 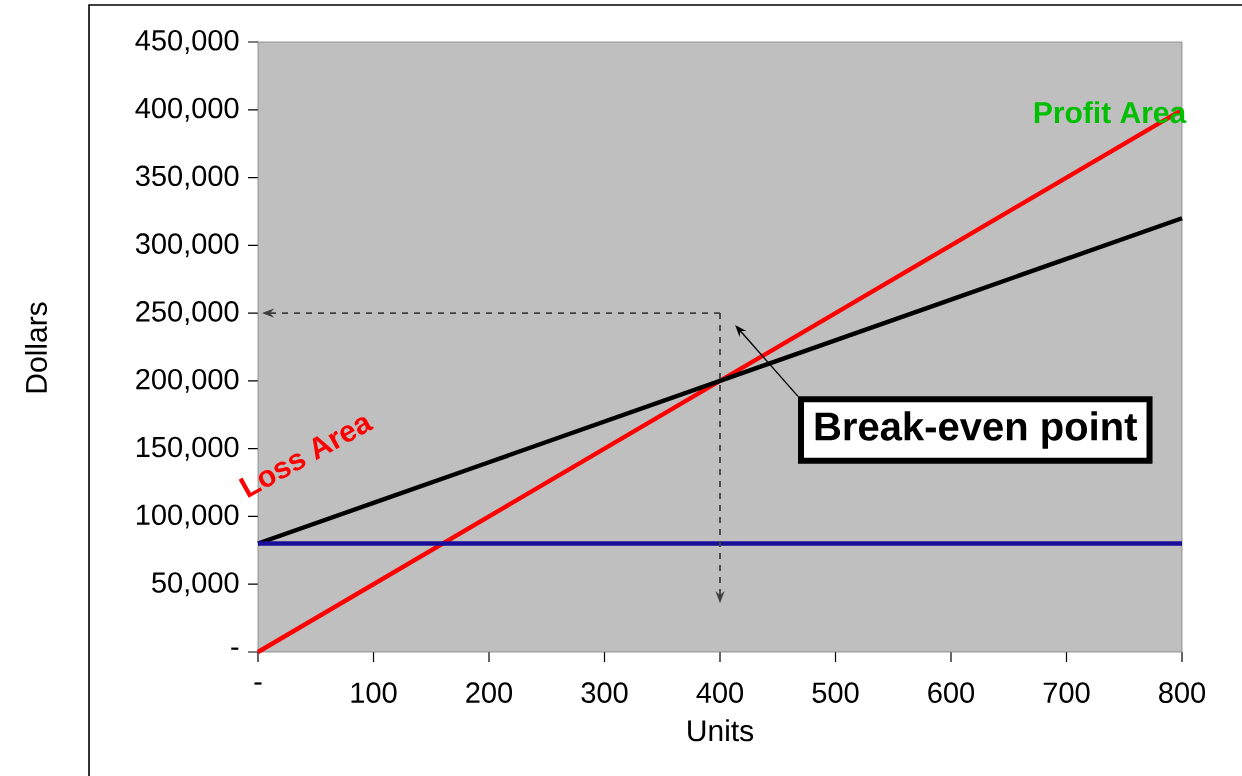 I want to click on y-tick-label: 100,000, so click(x=187, y=516).